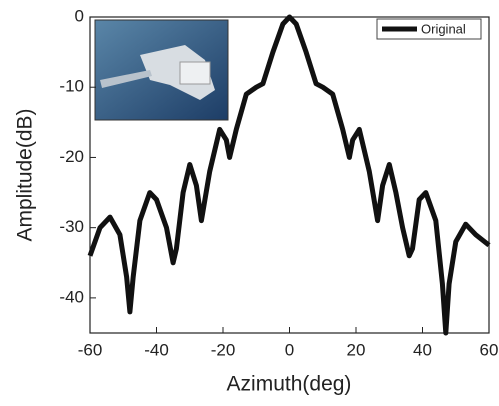  Describe the element at coordinates (71, 226) in the screenshot. I see `y-tick-label: -30` at that location.